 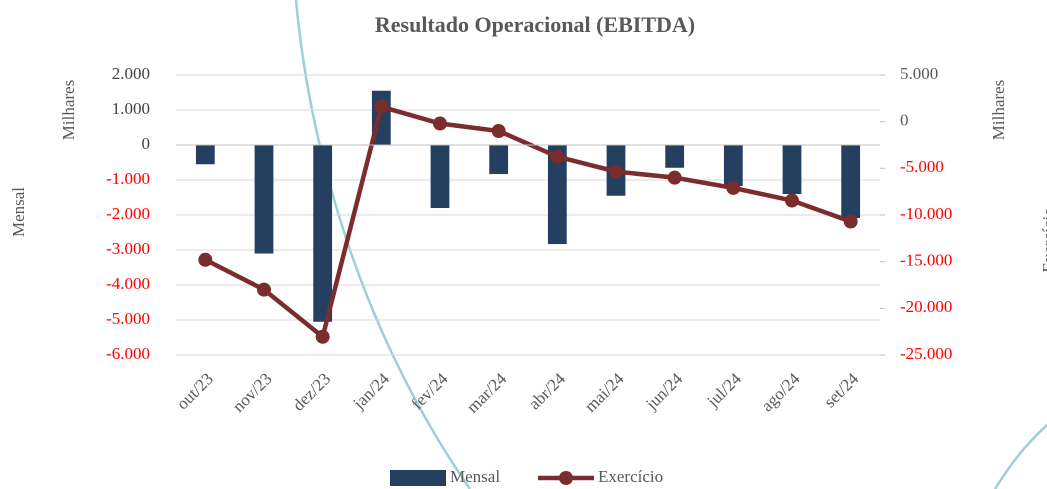 What do you see at coordinates (128, 283) in the screenshot?
I see `y-tick-label: -4.000` at bounding box center [128, 283].